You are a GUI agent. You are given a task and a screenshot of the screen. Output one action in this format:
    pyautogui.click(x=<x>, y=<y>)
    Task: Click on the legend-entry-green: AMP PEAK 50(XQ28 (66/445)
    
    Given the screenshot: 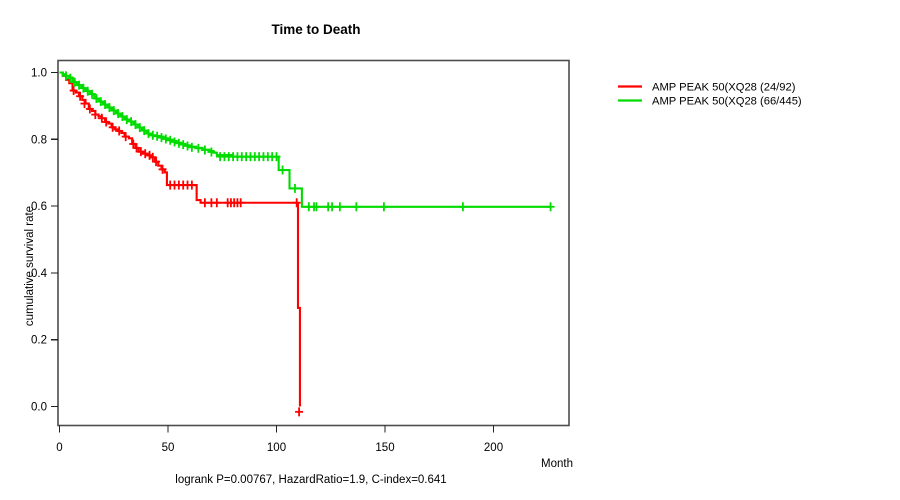 What is the action you would take?
    pyautogui.click(x=710, y=102)
    